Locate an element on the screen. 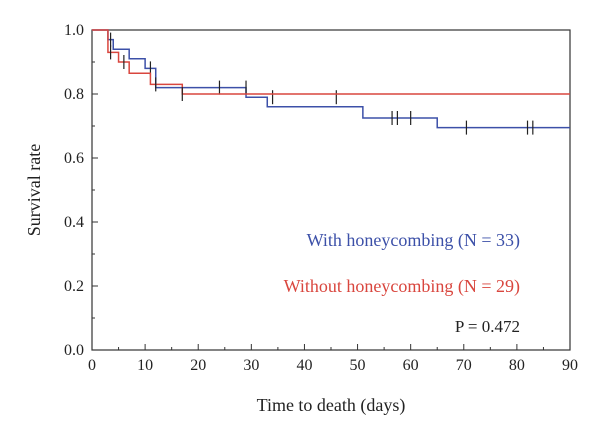 This screenshot has height=437, width=600. legend-entry-without-honeycombing: Without honeycombing (N = 29) is located at coordinates (402, 286).